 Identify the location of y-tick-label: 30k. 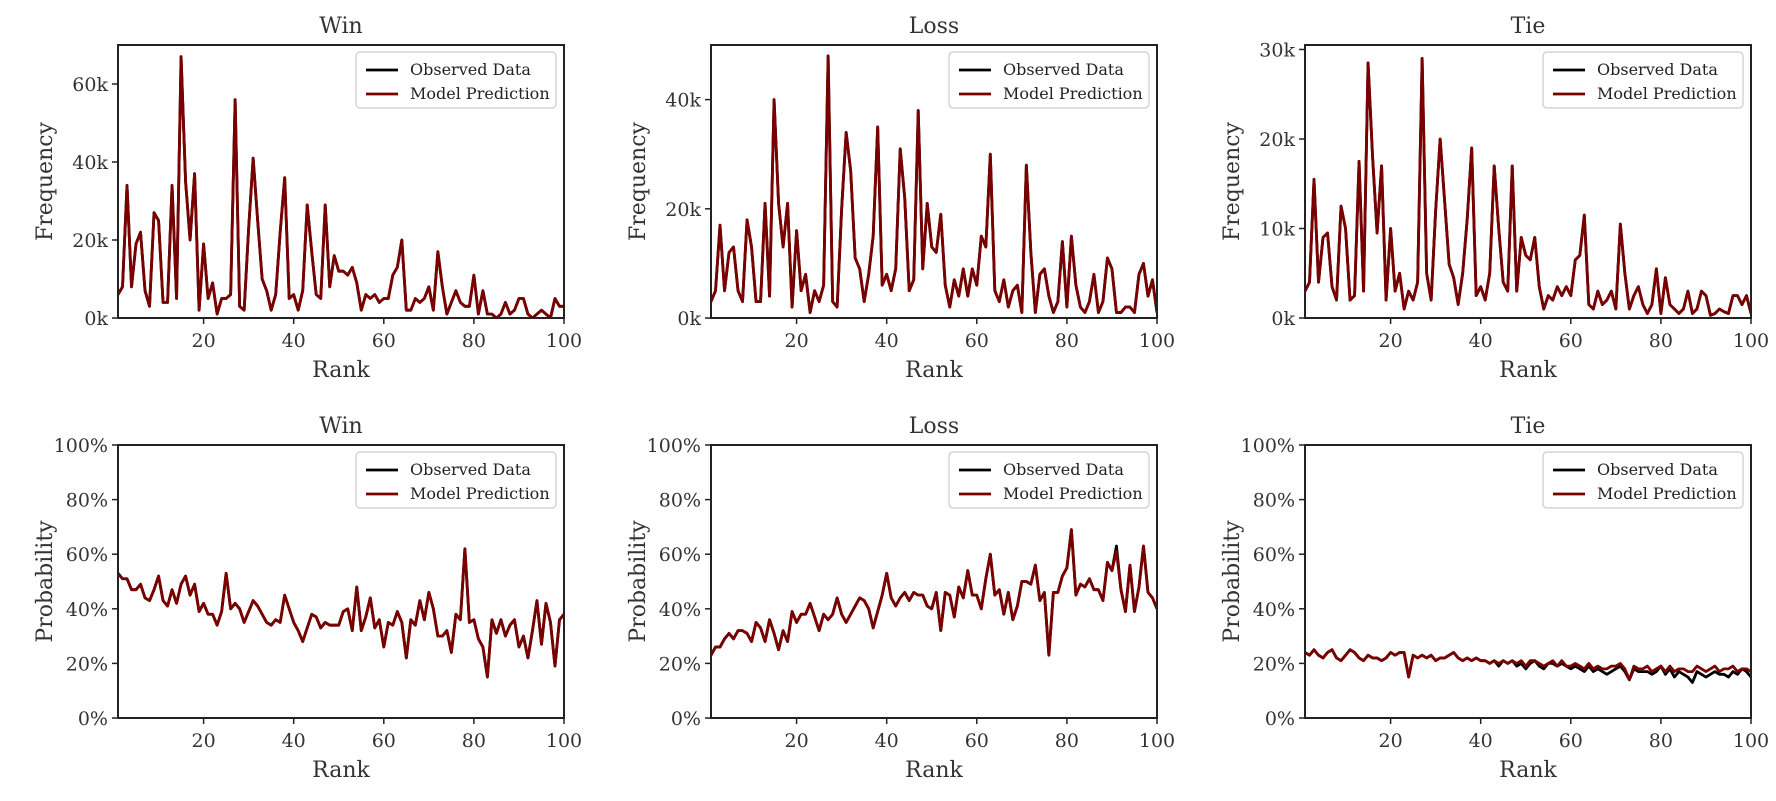
(1277, 50).